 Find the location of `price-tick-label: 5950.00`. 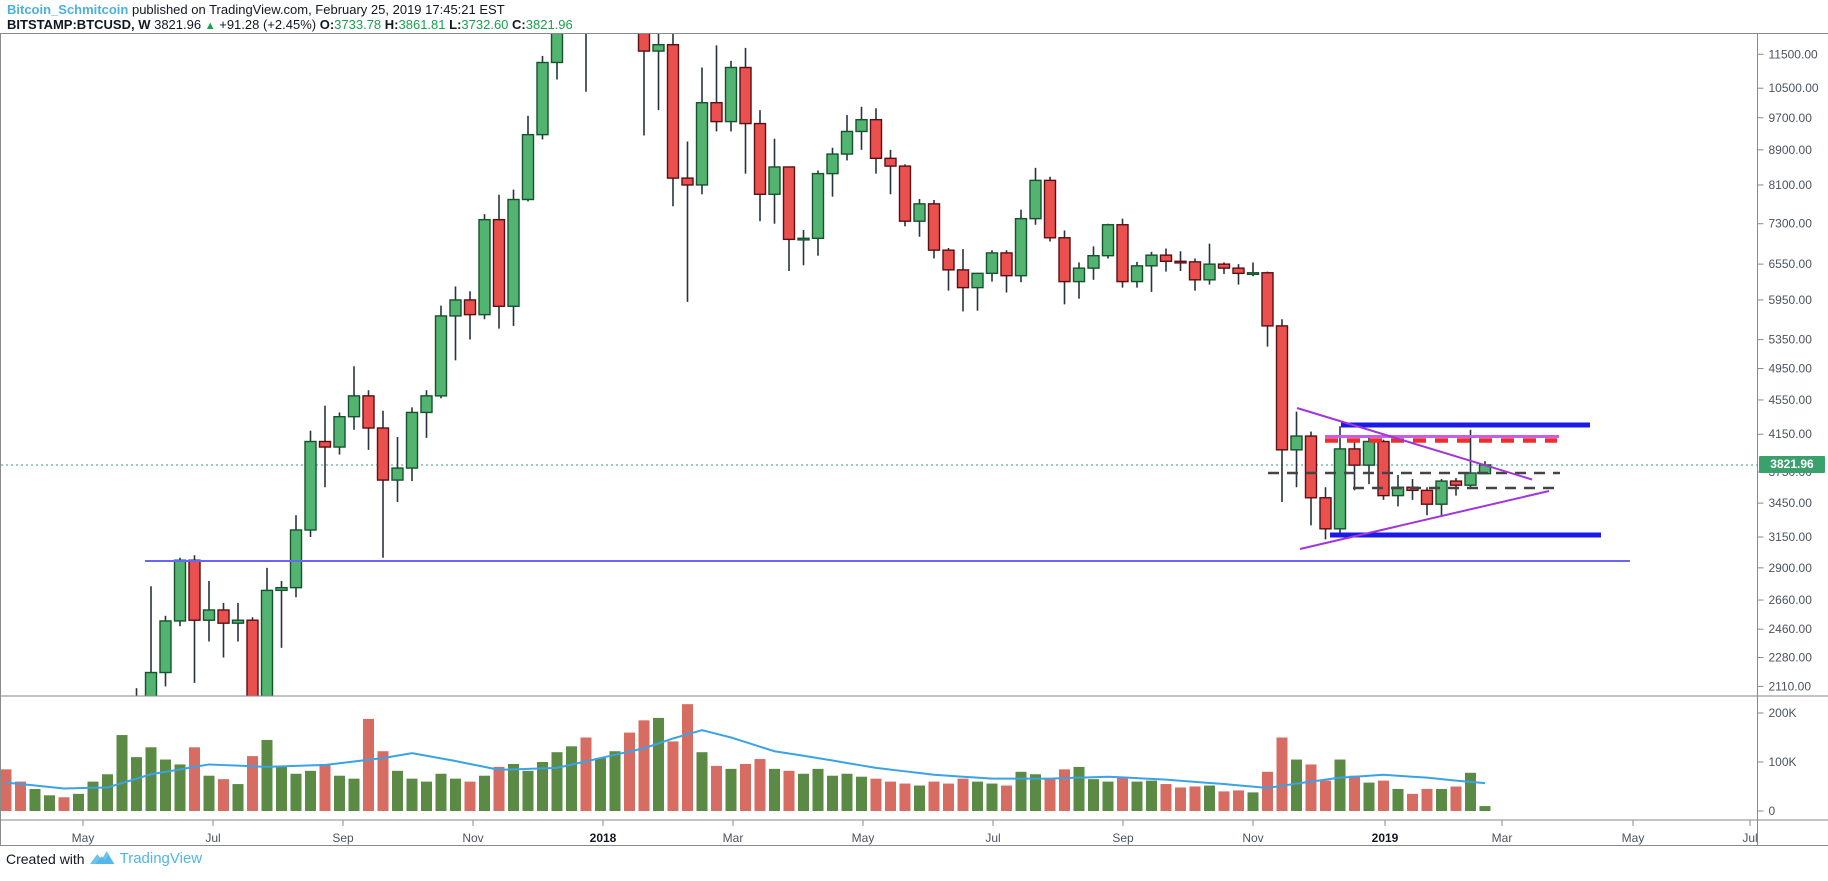

price-tick-label: 5950.00 is located at coordinates (1791, 300).